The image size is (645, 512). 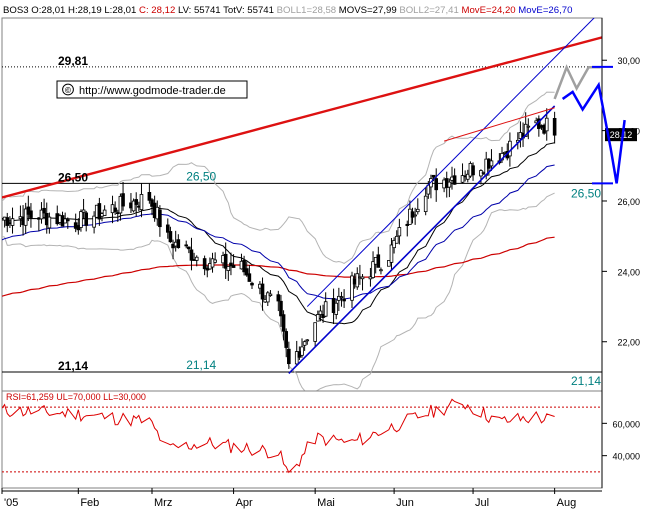 What do you see at coordinates (628, 343) in the screenshot?
I see `price-tick-label: 22,00` at bounding box center [628, 343].